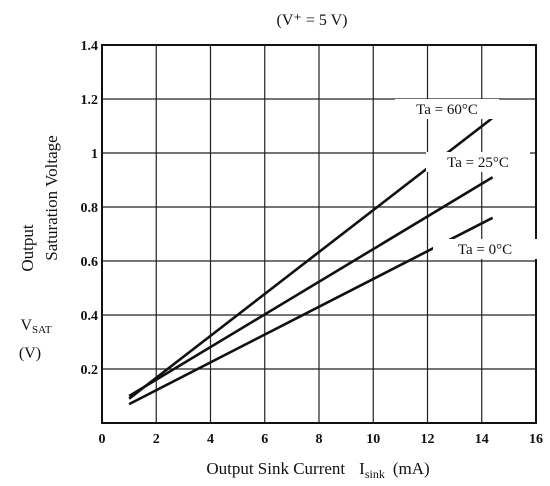  Describe the element at coordinates (373, 439) in the screenshot. I see `x-tick-label: 10` at that location.